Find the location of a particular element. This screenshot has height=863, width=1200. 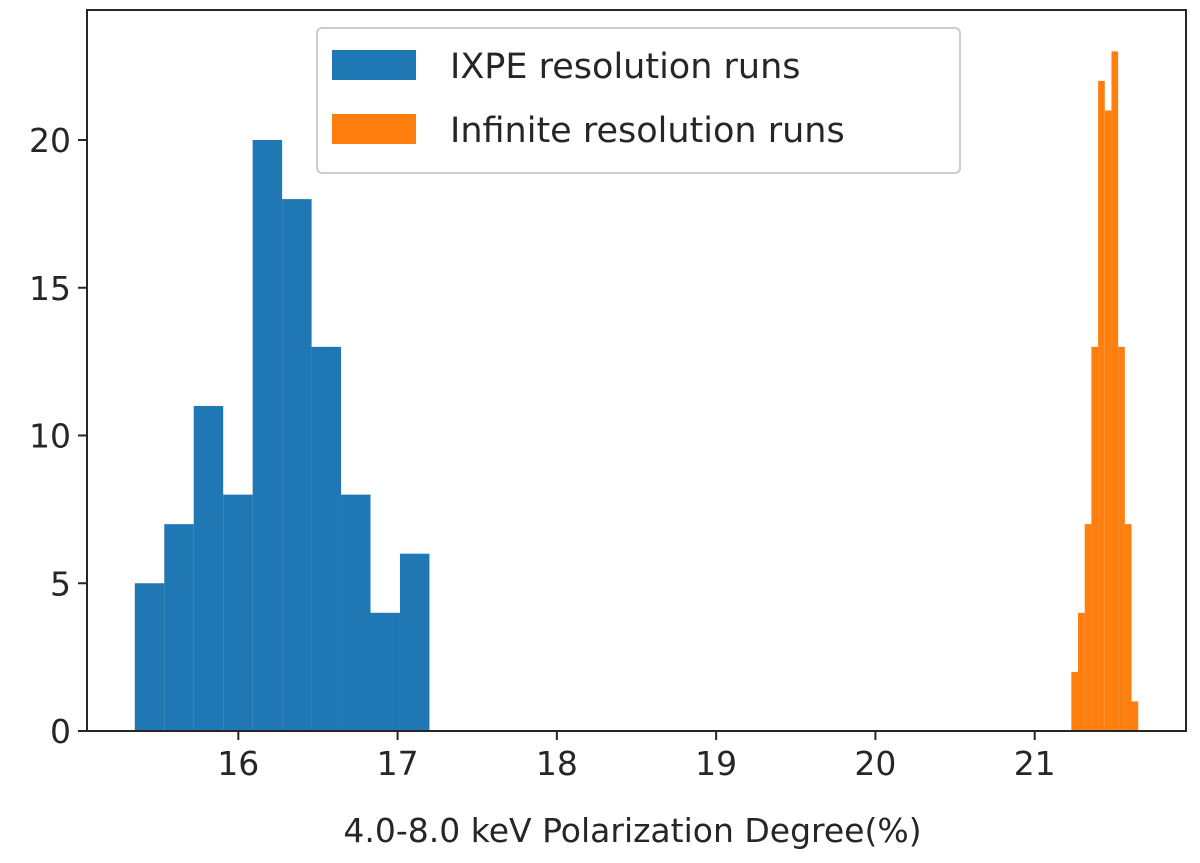

legend-label-infinite: Infinite resolution runs is located at coordinates (647, 131).